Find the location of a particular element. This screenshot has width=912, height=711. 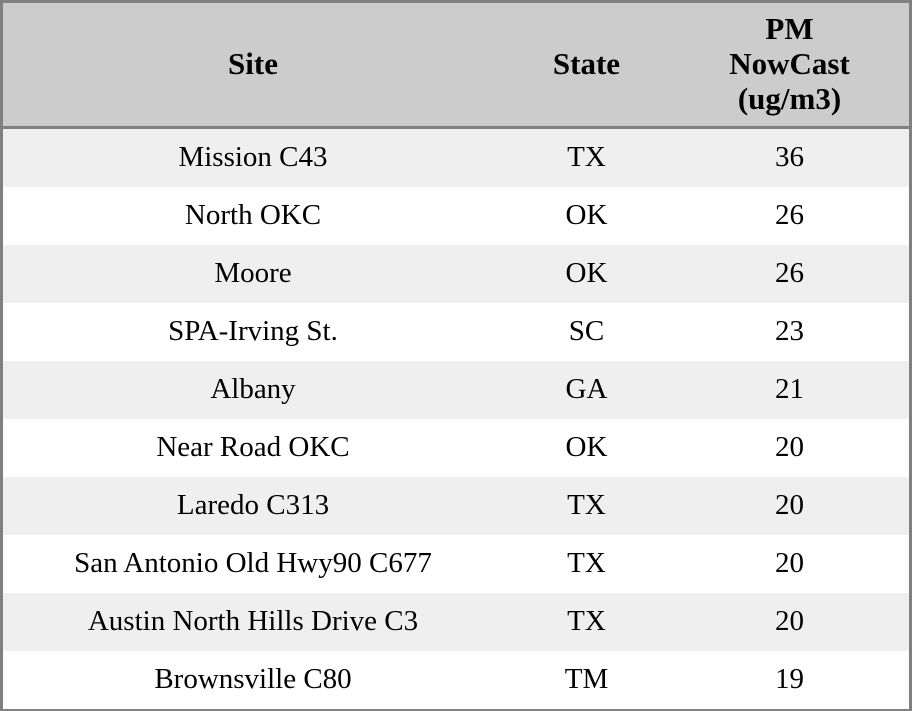

table-row: Albany GA 21 is located at coordinates (456, 390).